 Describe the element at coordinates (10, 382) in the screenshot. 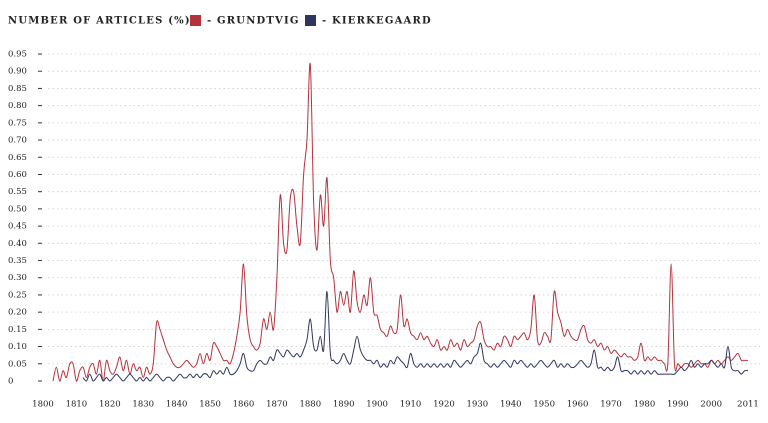

I see `y-tick-label: 0` at that location.